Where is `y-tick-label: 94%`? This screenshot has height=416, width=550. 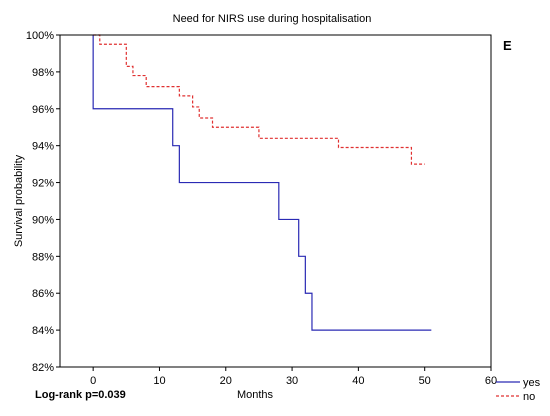
y-tick-label: 94% is located at coordinates (43, 147).